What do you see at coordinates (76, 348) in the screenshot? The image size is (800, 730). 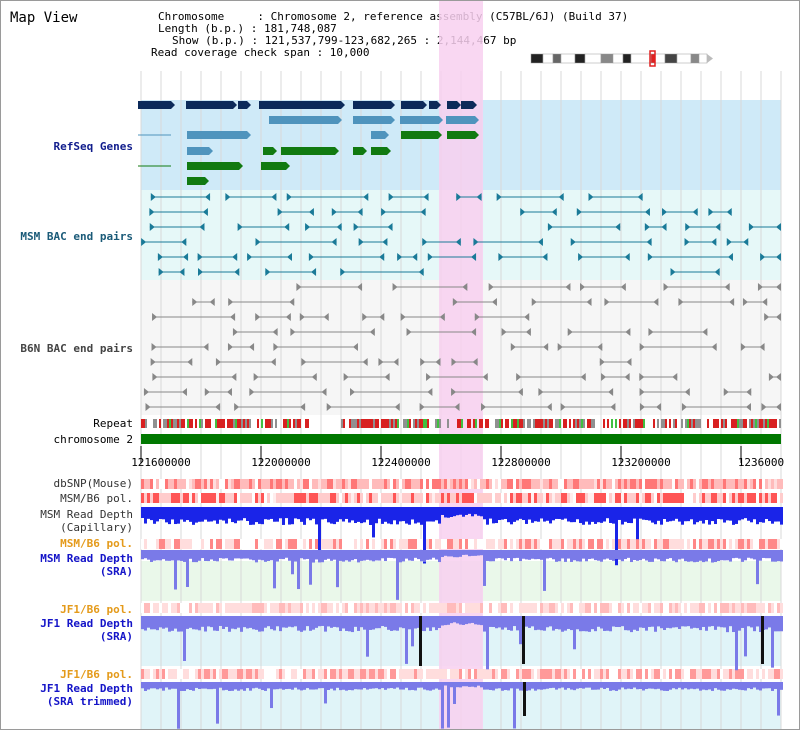 I see `b6n-bac-end-pairs-label: B6N BAC end pairs` at bounding box center [76, 348].